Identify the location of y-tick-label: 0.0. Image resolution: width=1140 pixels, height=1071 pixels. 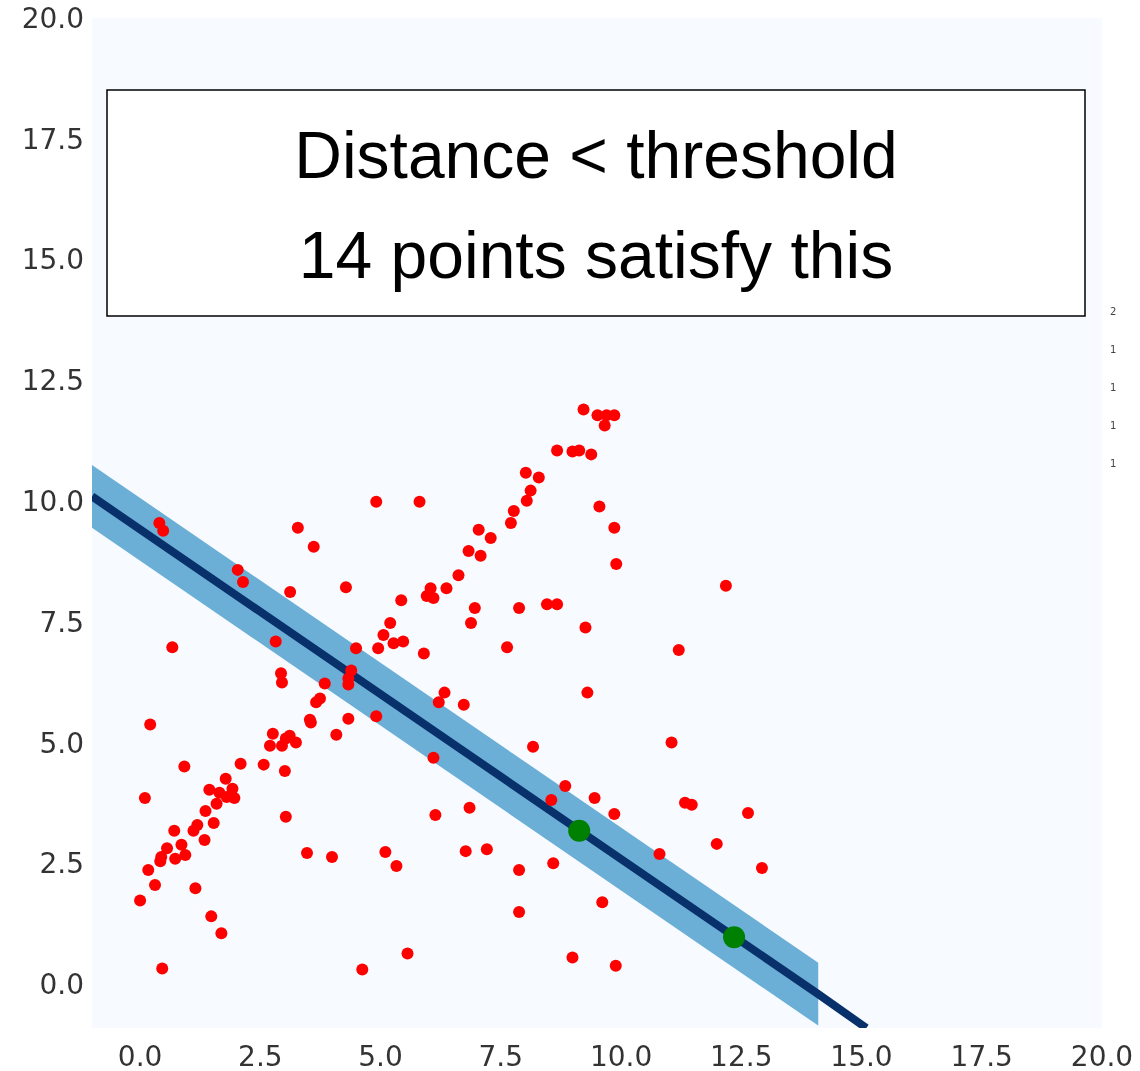
(61, 985).